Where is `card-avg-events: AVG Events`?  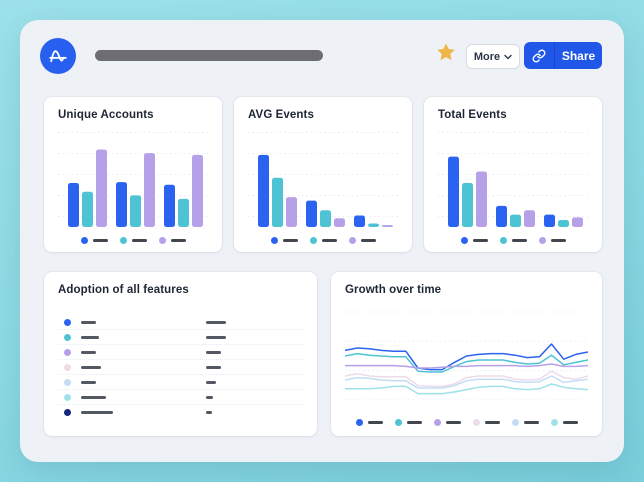
card-avg-events: AVG Events is located at coordinates (323, 174).